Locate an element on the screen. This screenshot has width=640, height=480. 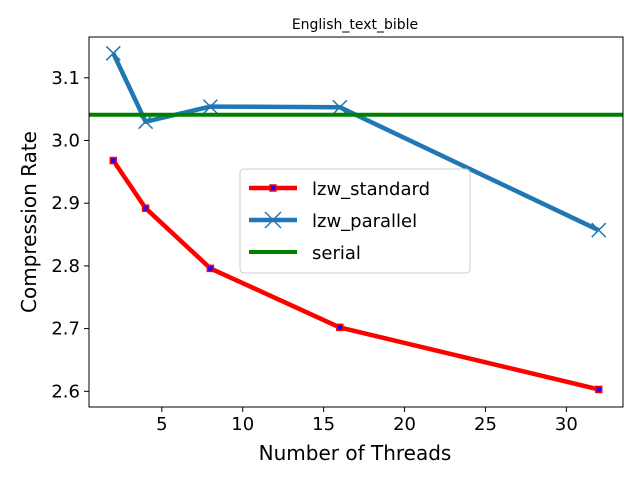
y-tick-label: 3.1 is located at coordinates (65, 78).